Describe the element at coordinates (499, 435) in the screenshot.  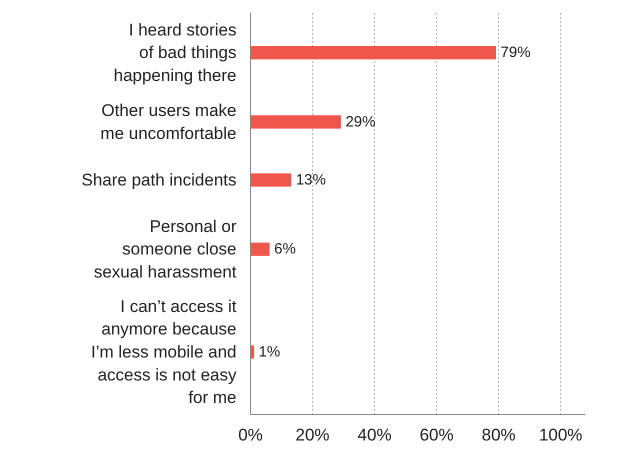
I see `x-tick-label: 80%` at that location.